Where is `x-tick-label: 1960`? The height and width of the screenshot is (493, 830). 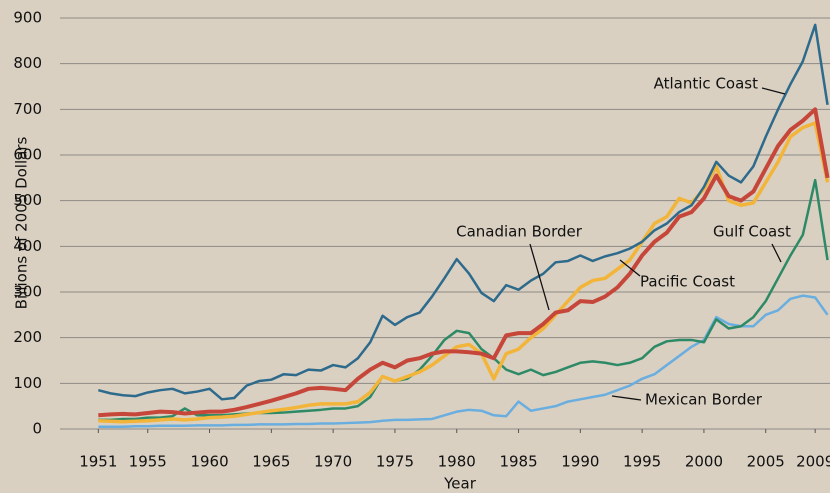 x-tick-label: 1960 is located at coordinates (209, 462).